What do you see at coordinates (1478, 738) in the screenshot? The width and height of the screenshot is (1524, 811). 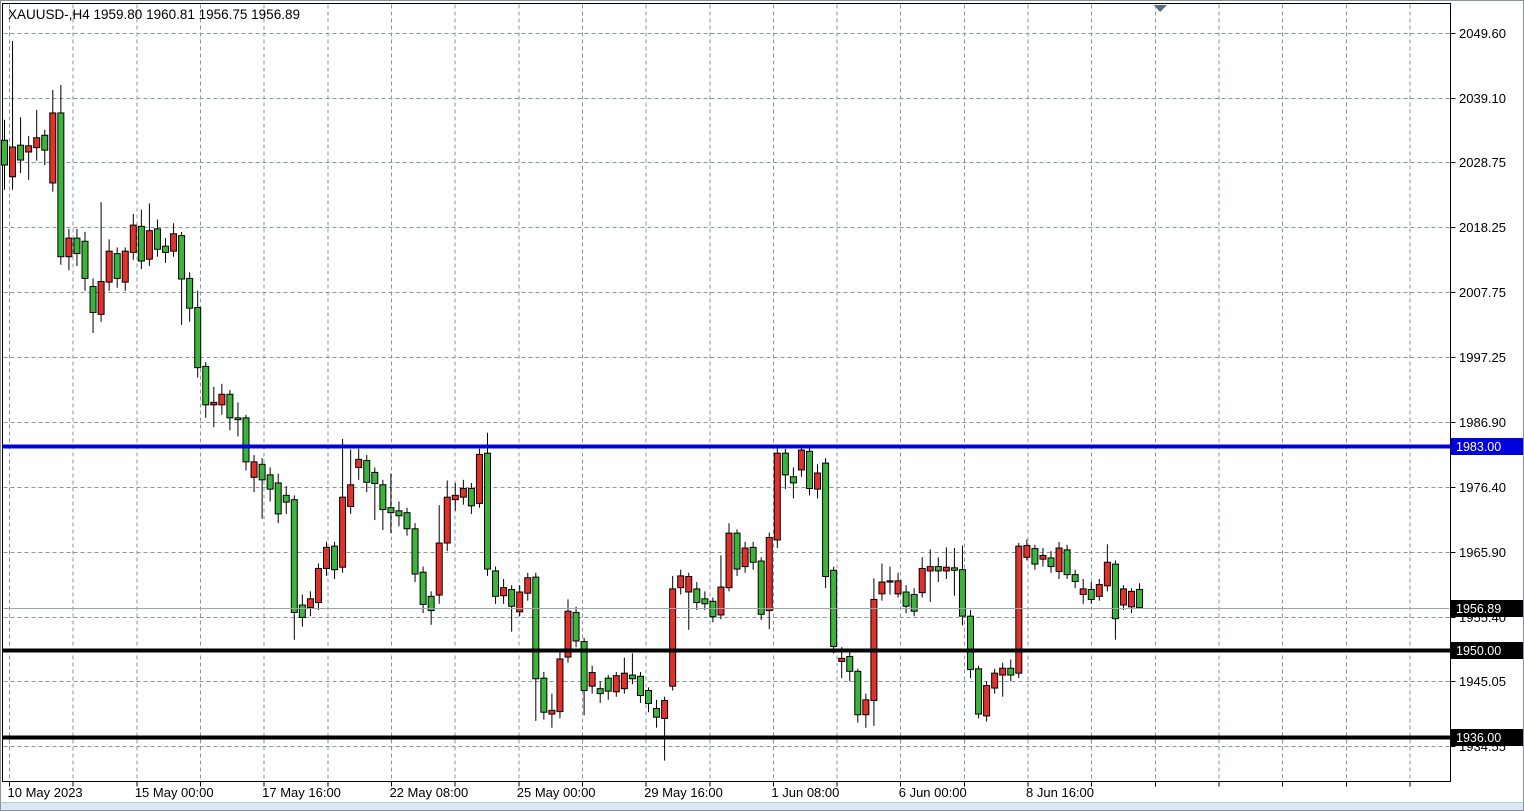 I see `svg-text: 1936.00` at bounding box center [1478, 738].